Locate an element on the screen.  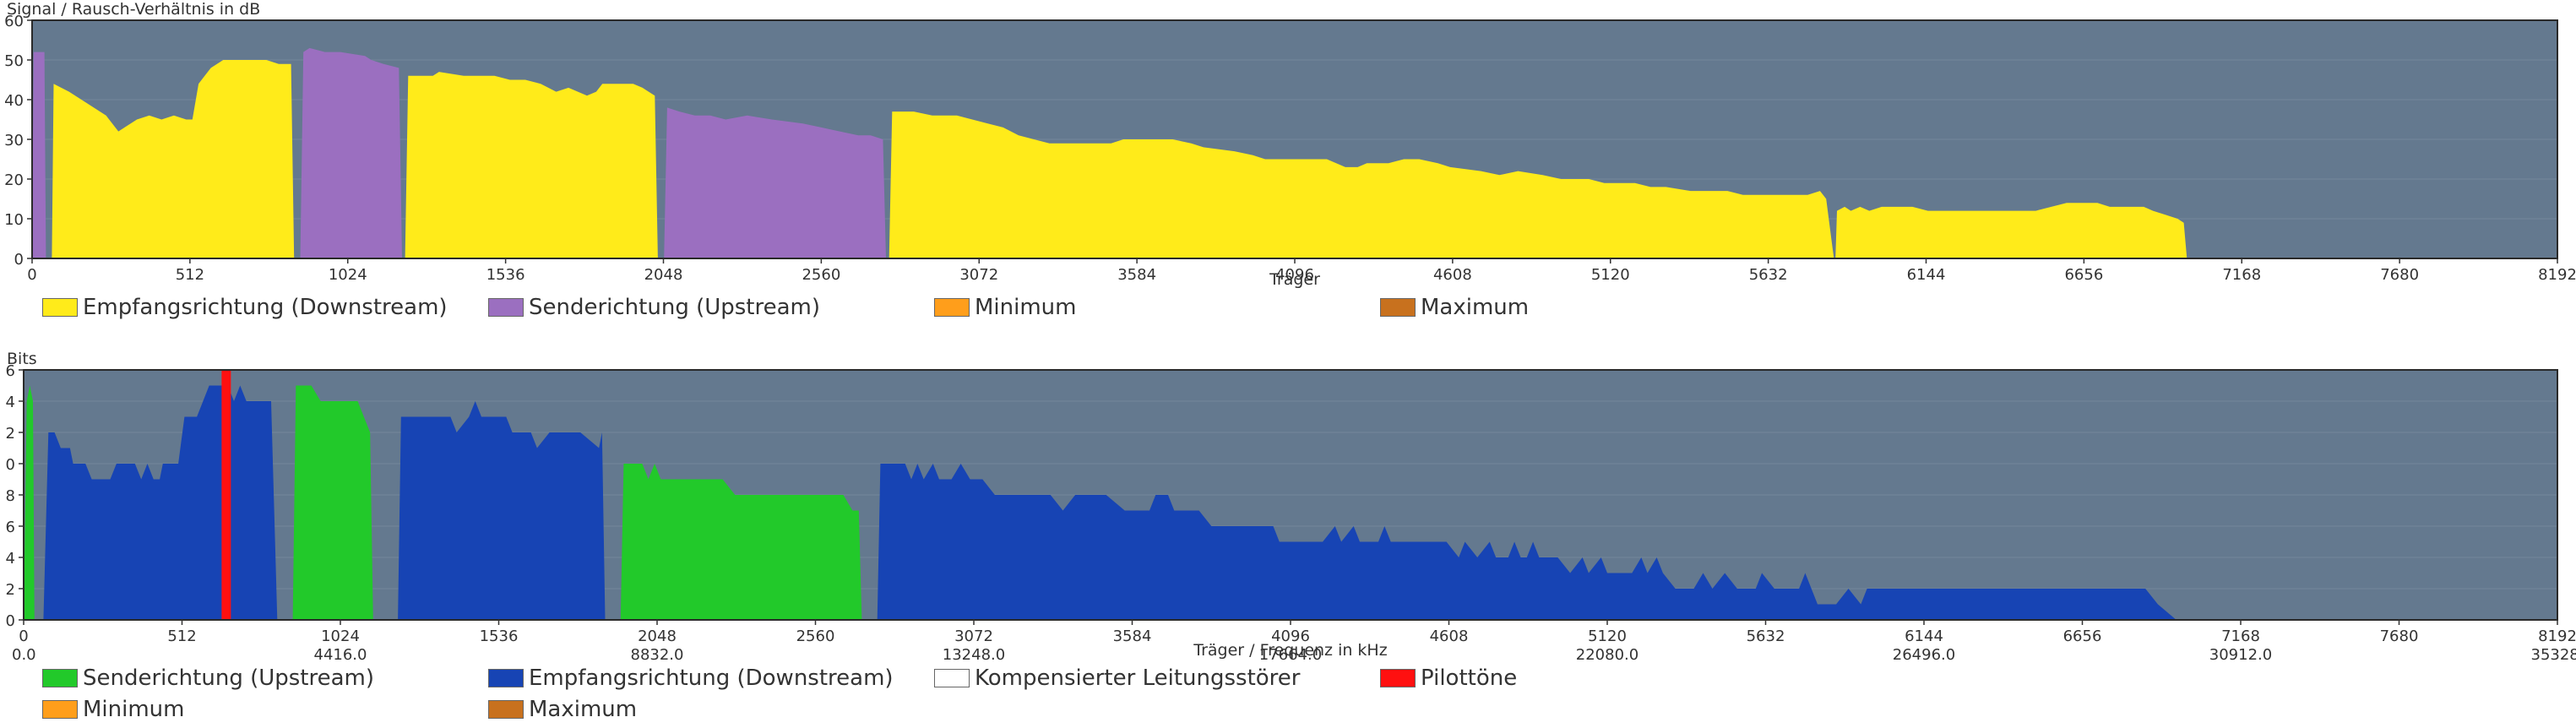
freq-tick-label: 35328. is located at coordinates (2553, 655).